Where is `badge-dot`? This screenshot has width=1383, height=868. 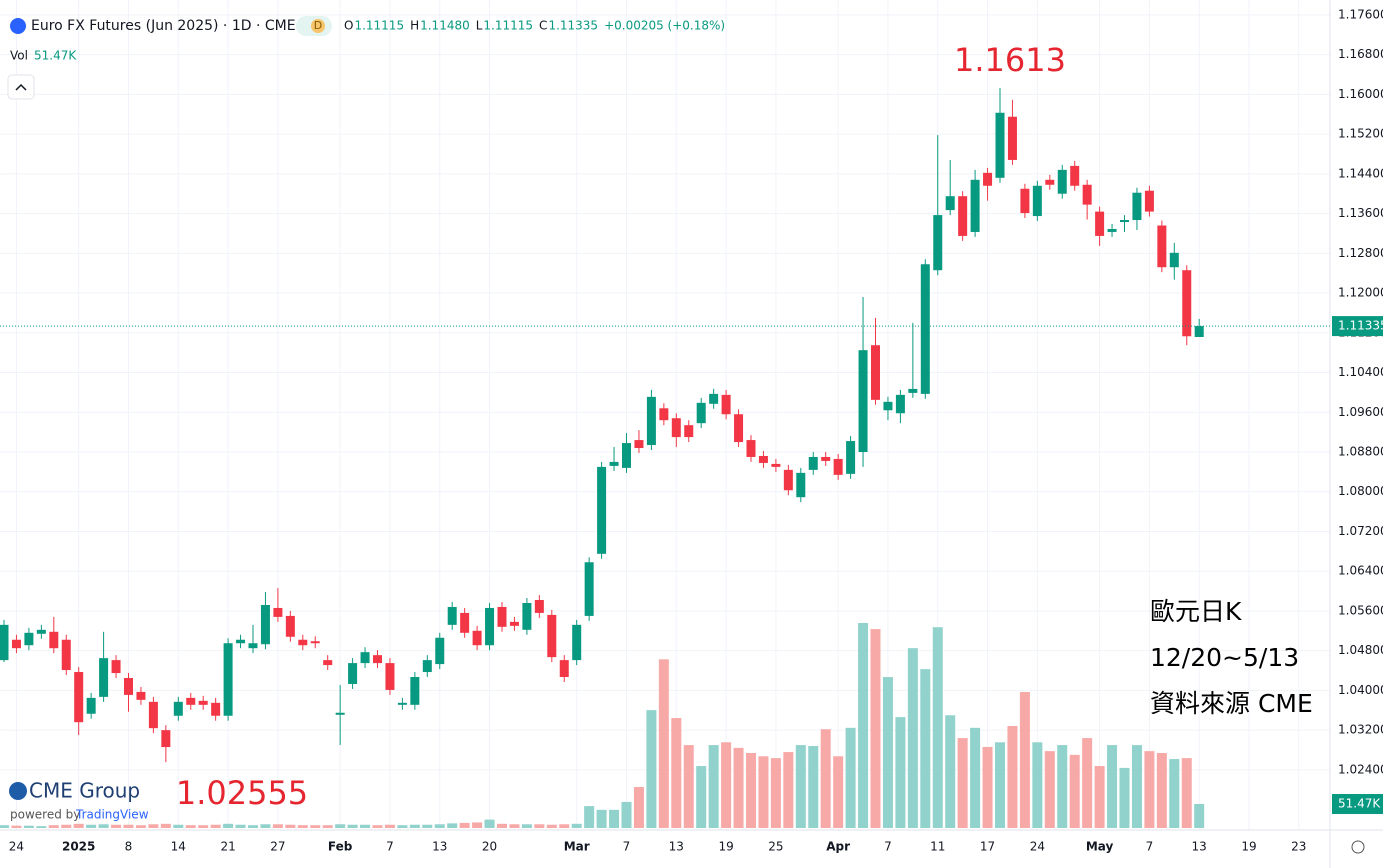 badge-dot is located at coordinates (318, 26).